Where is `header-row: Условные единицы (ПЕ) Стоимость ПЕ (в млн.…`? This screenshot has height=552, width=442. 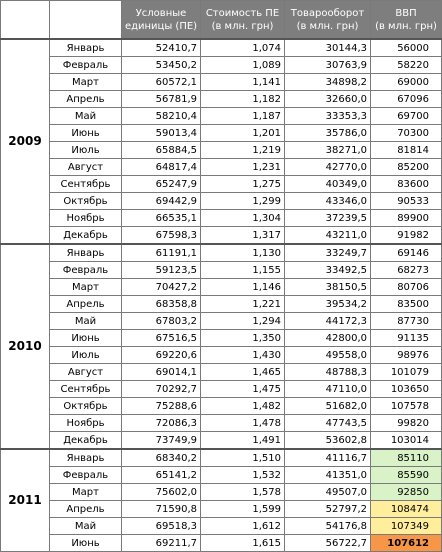 header-row: Условные единицы (ПЕ) Стоимость ПЕ (в млн.… is located at coordinates (221, 20).